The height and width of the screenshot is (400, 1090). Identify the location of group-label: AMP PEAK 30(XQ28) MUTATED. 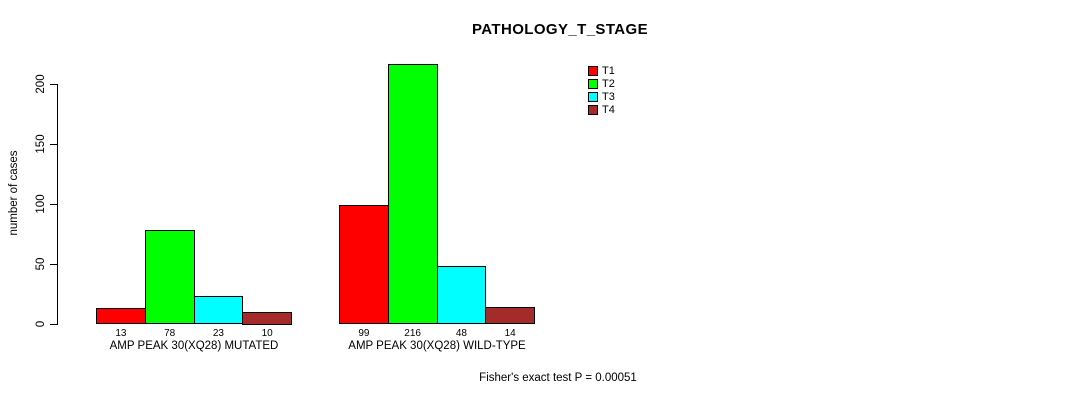
(194, 346).